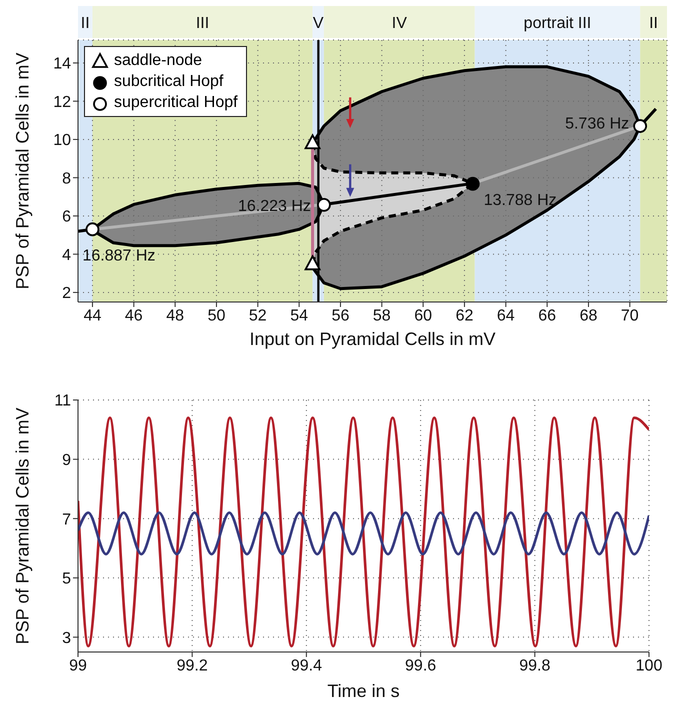 The width and height of the screenshot is (691, 709). I want to click on band-label: V, so click(318, 23).